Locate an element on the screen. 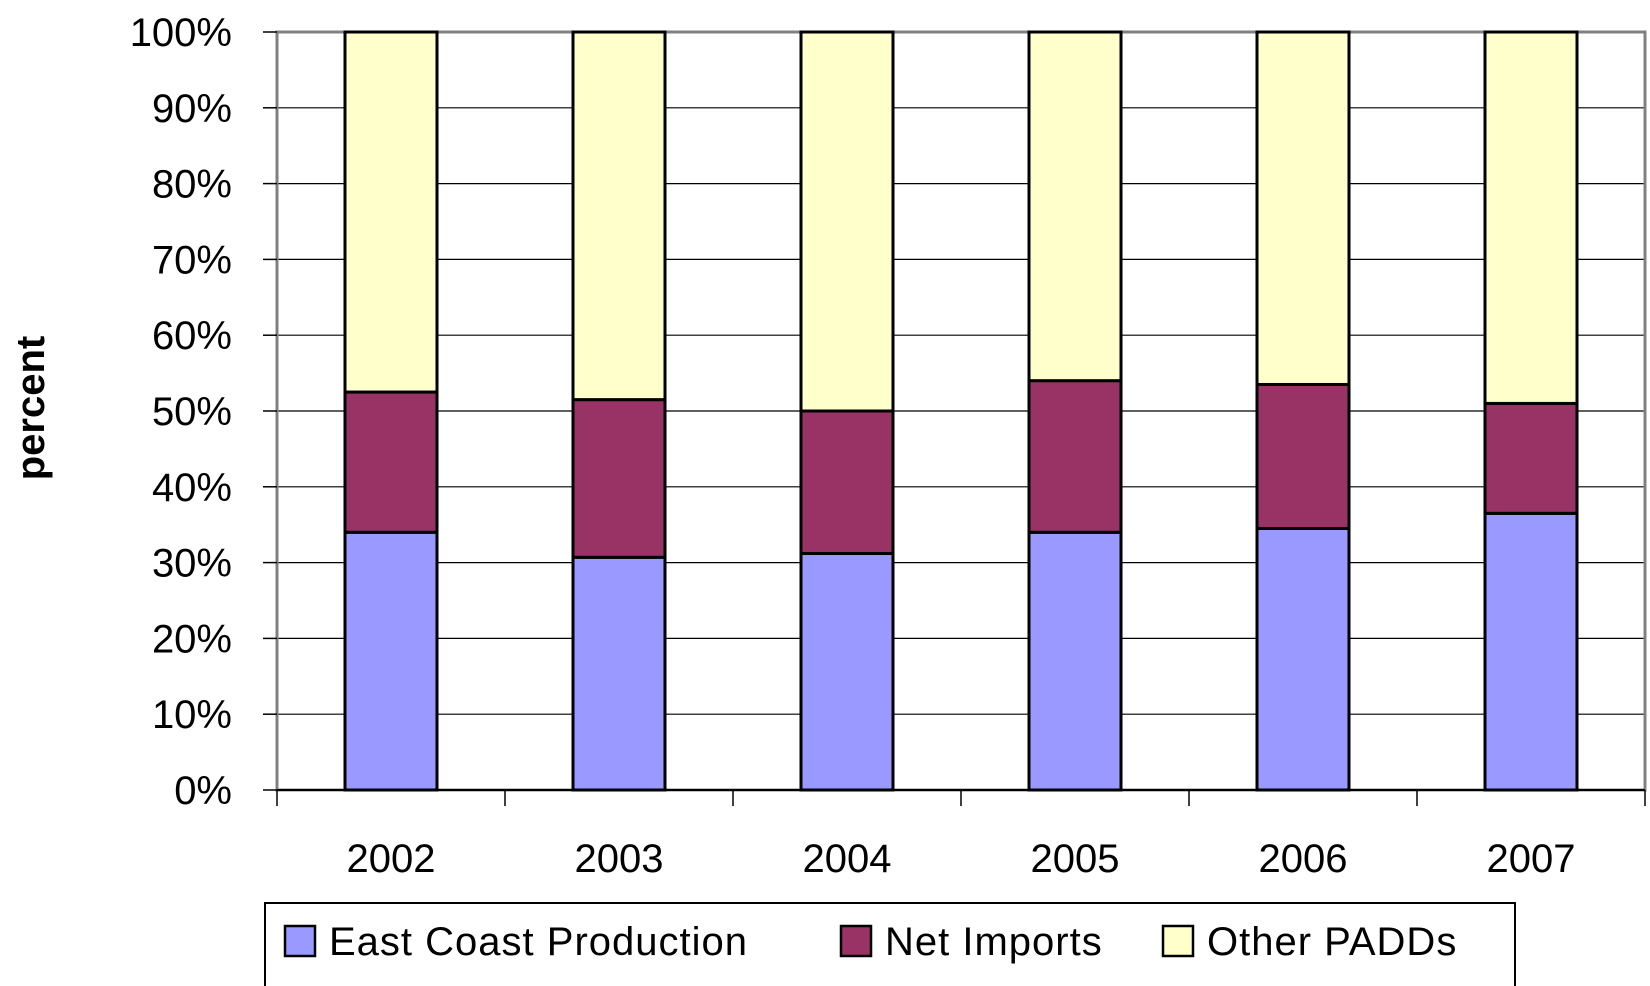  y-axis-title: percent is located at coordinates (31, 408).